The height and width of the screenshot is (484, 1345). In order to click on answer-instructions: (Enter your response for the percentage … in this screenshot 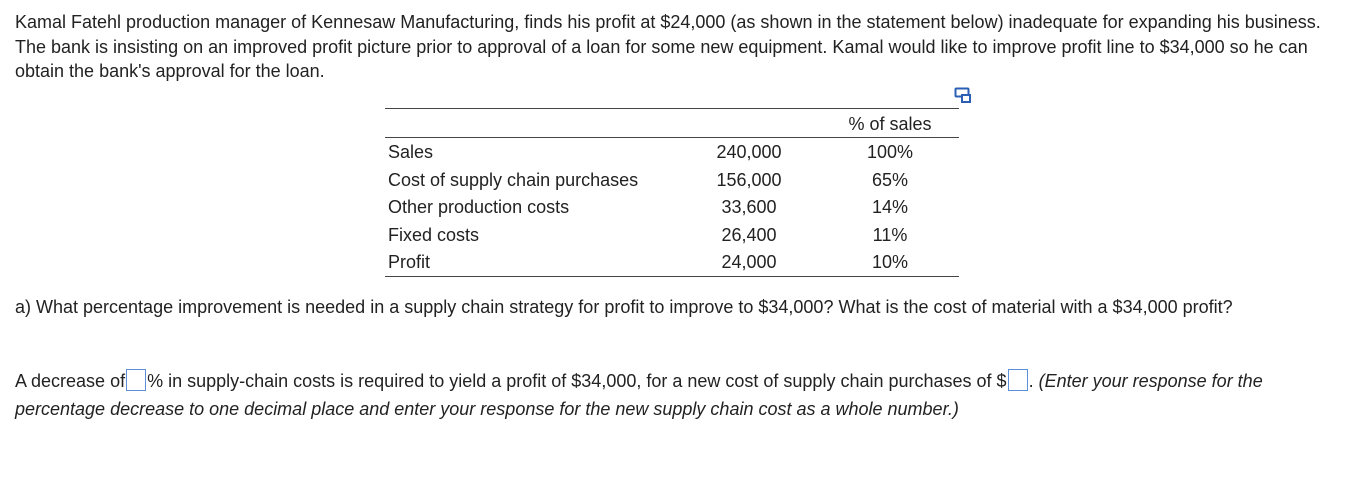, I will do `click(639, 395)`.